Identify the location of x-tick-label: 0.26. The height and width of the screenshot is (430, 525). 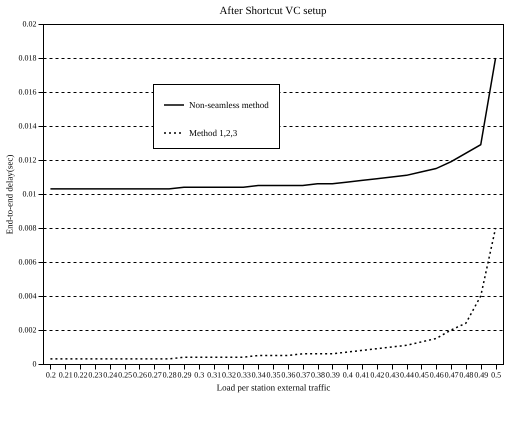
(139, 375).